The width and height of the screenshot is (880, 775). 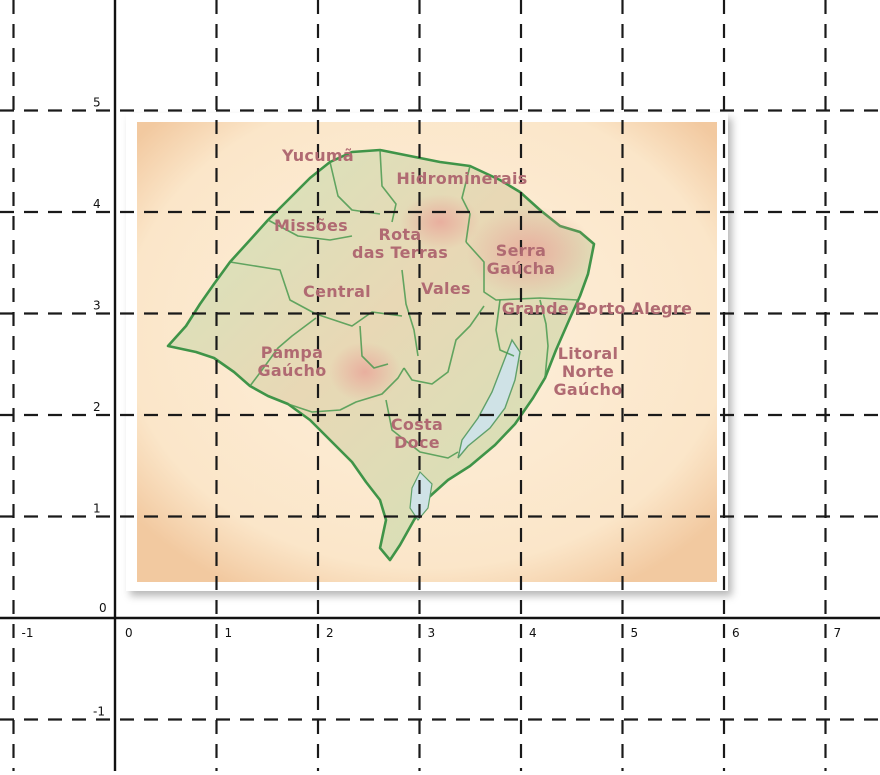 What do you see at coordinates (446, 288) in the screenshot?
I see `region-label-vales: Vales` at bounding box center [446, 288].